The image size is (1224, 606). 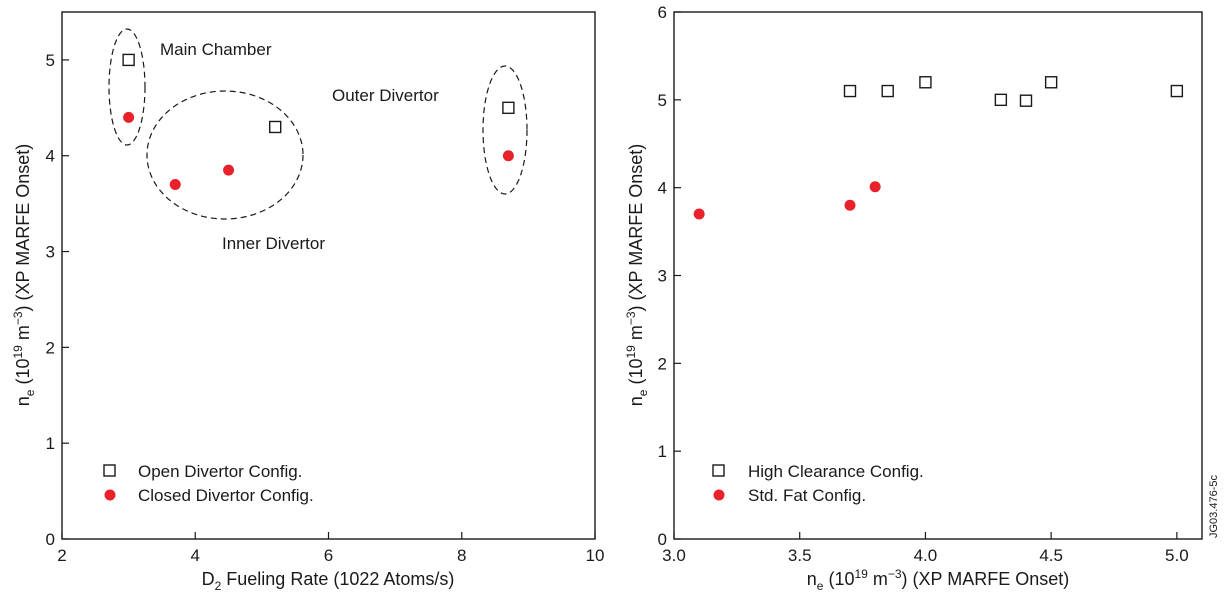 What do you see at coordinates (50, 156) in the screenshot?
I see `left-y-tick-label: 4` at bounding box center [50, 156].